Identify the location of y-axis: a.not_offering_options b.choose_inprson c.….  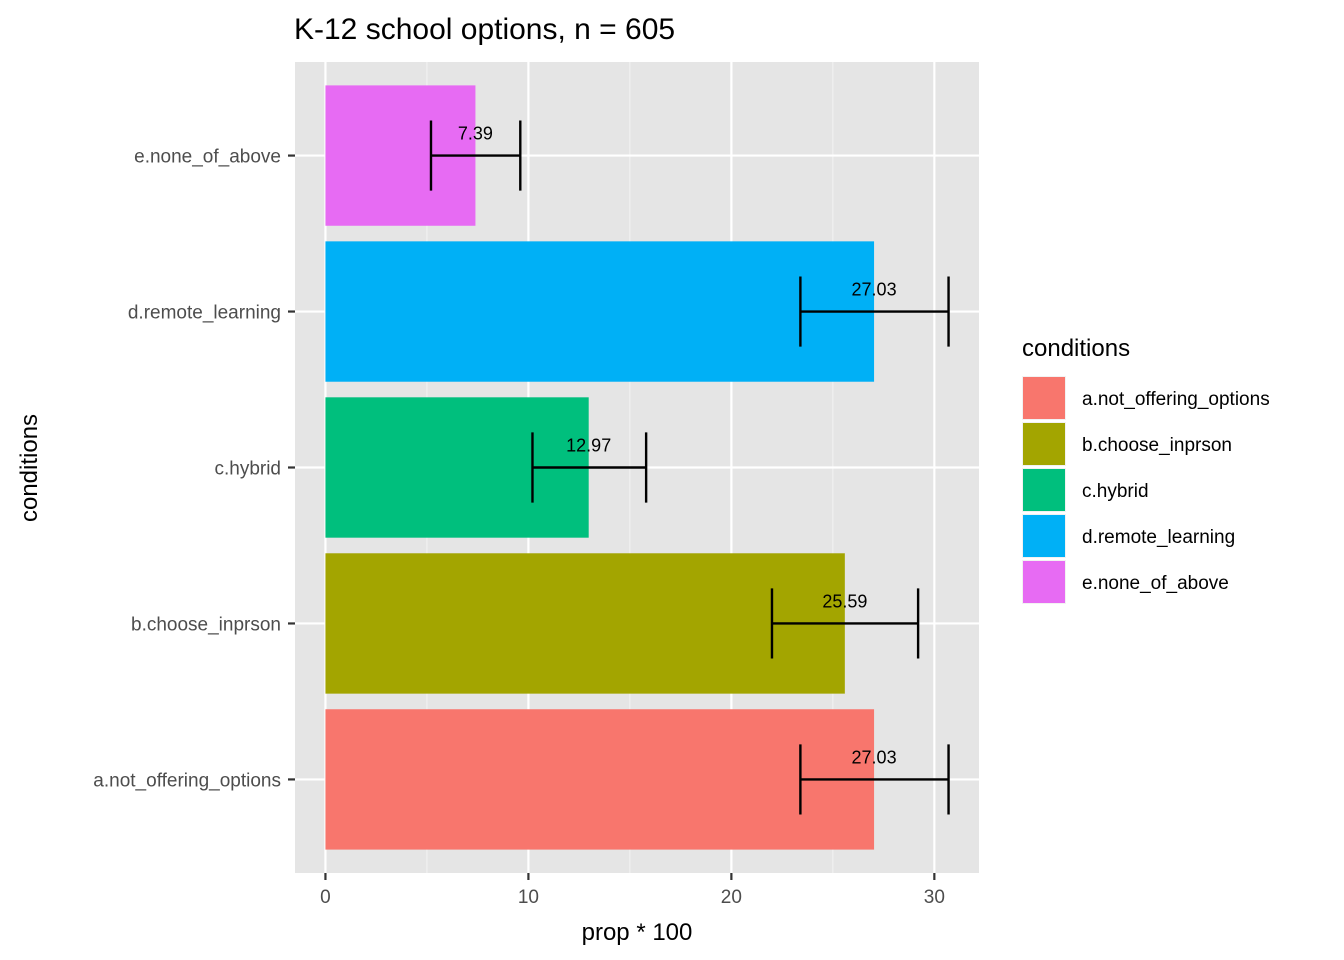
(194, 469).